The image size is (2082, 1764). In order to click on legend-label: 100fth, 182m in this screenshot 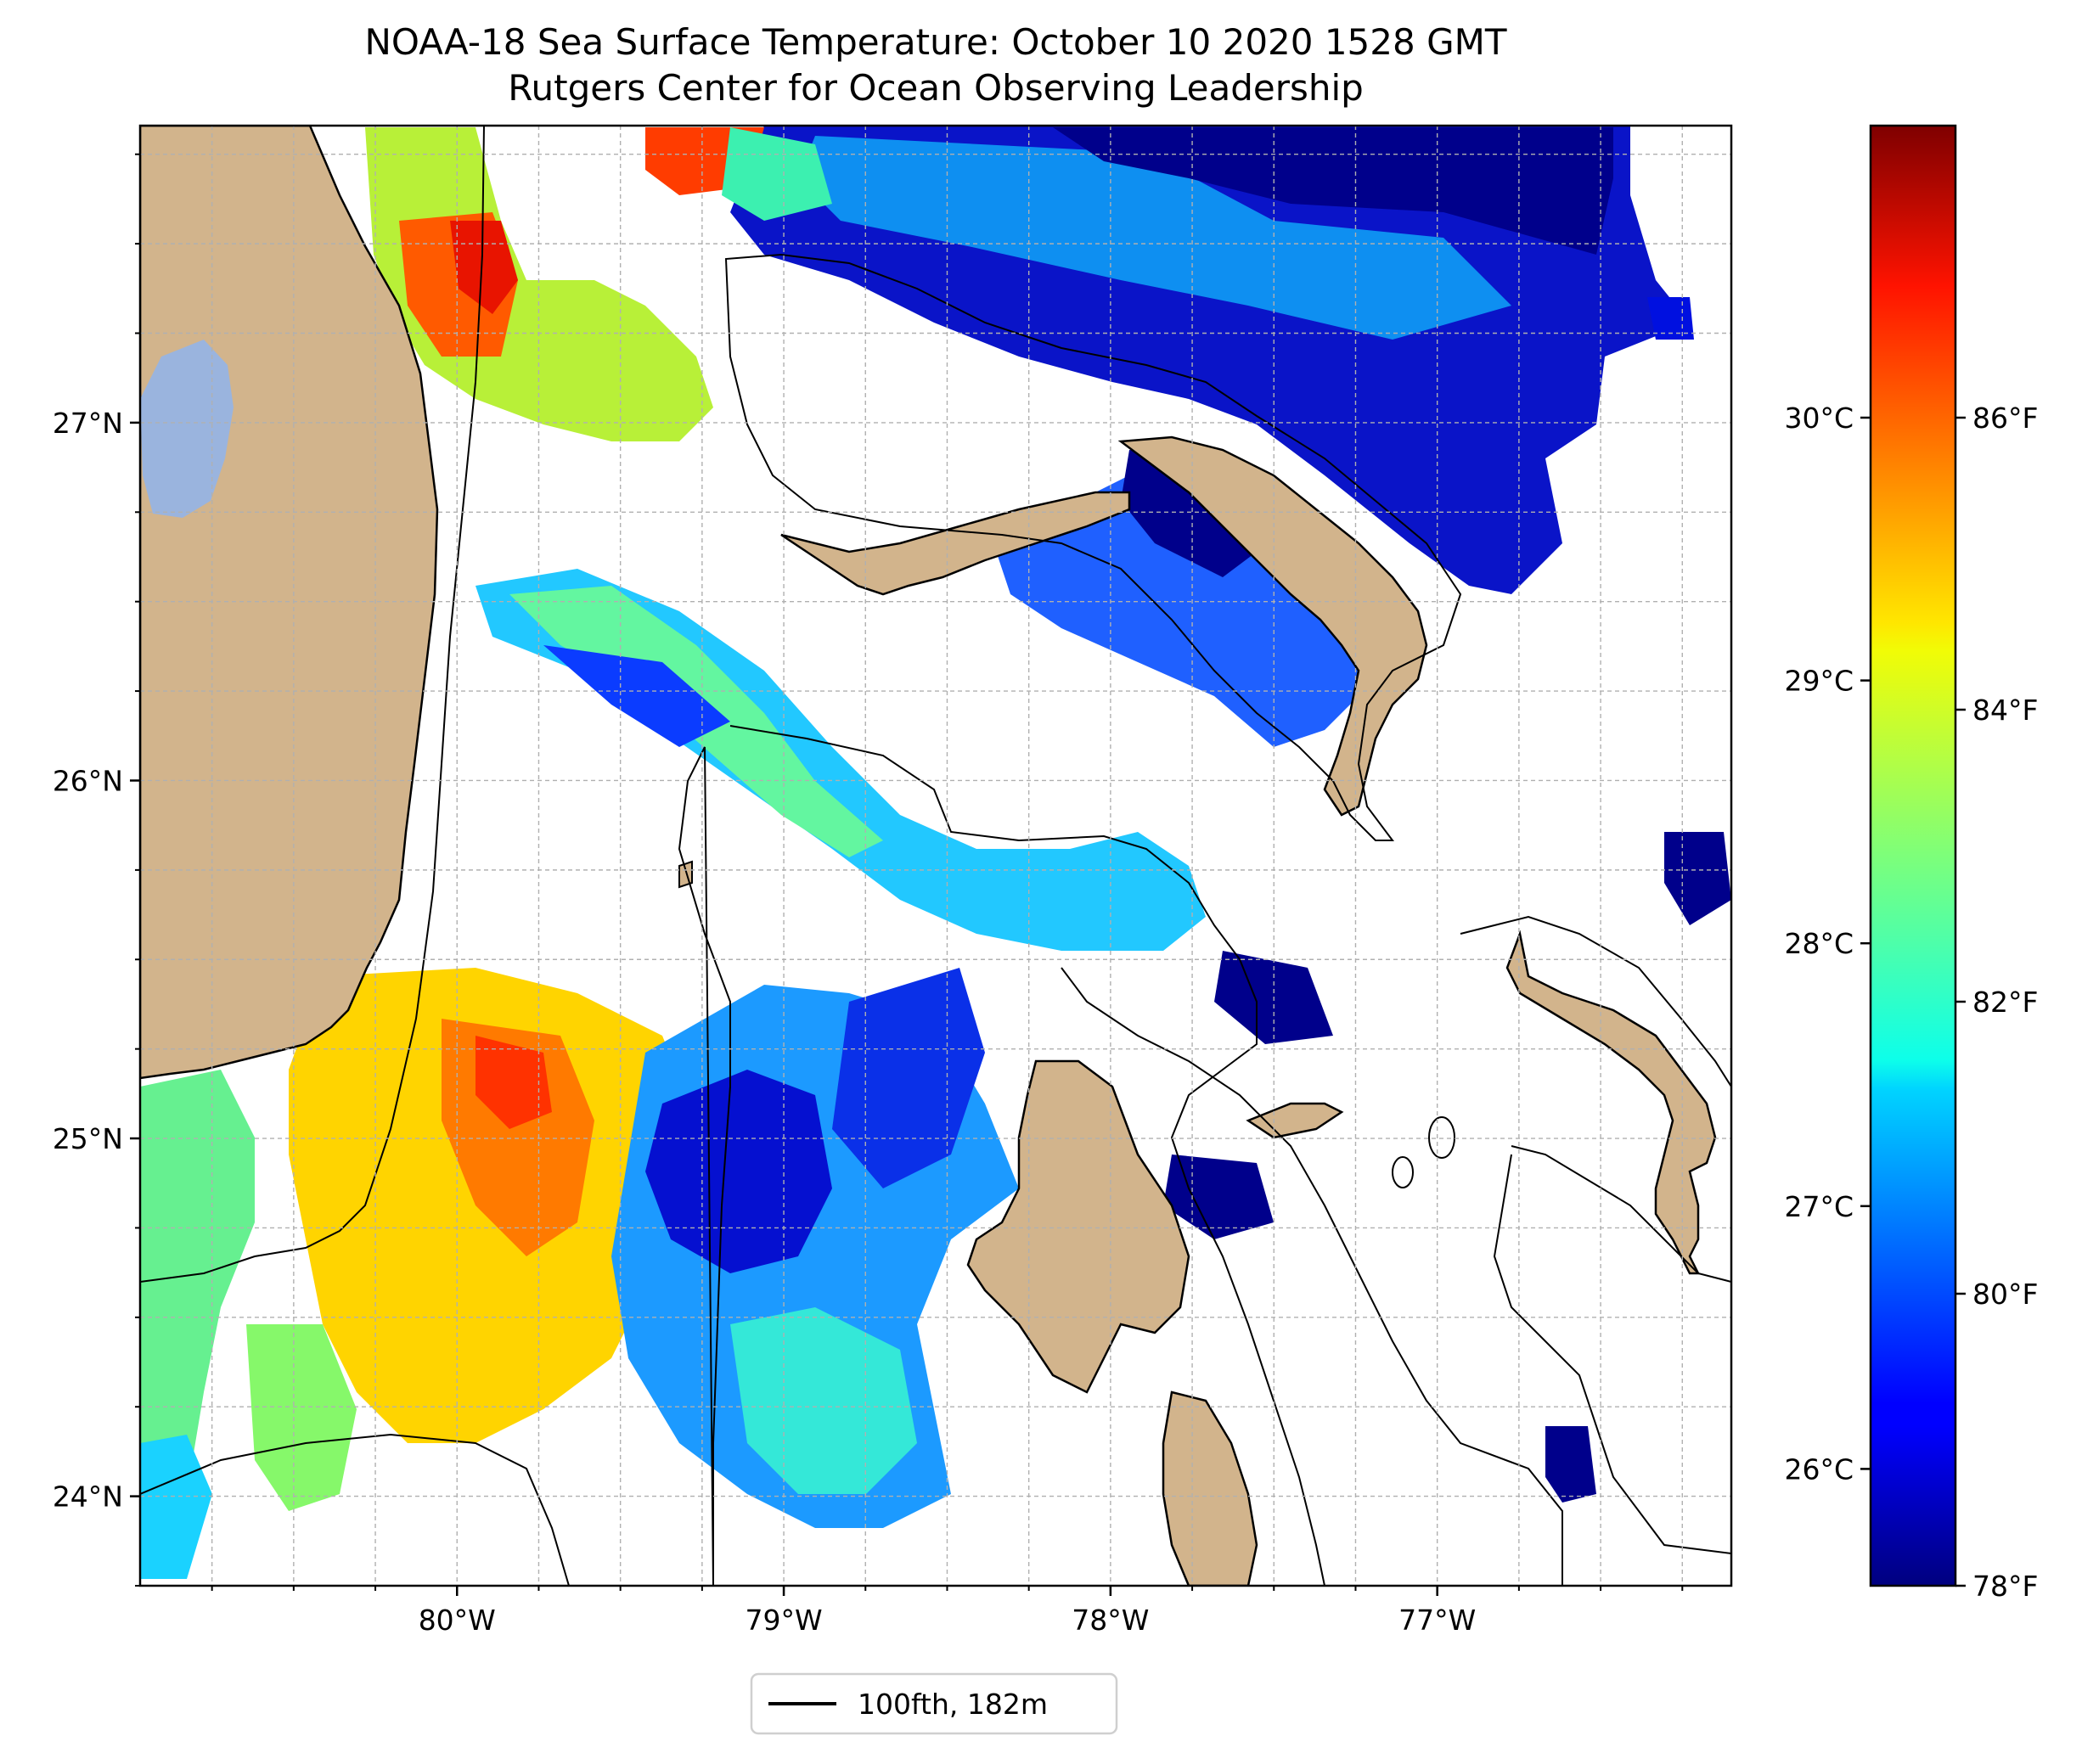, I will do `click(953, 1704)`.